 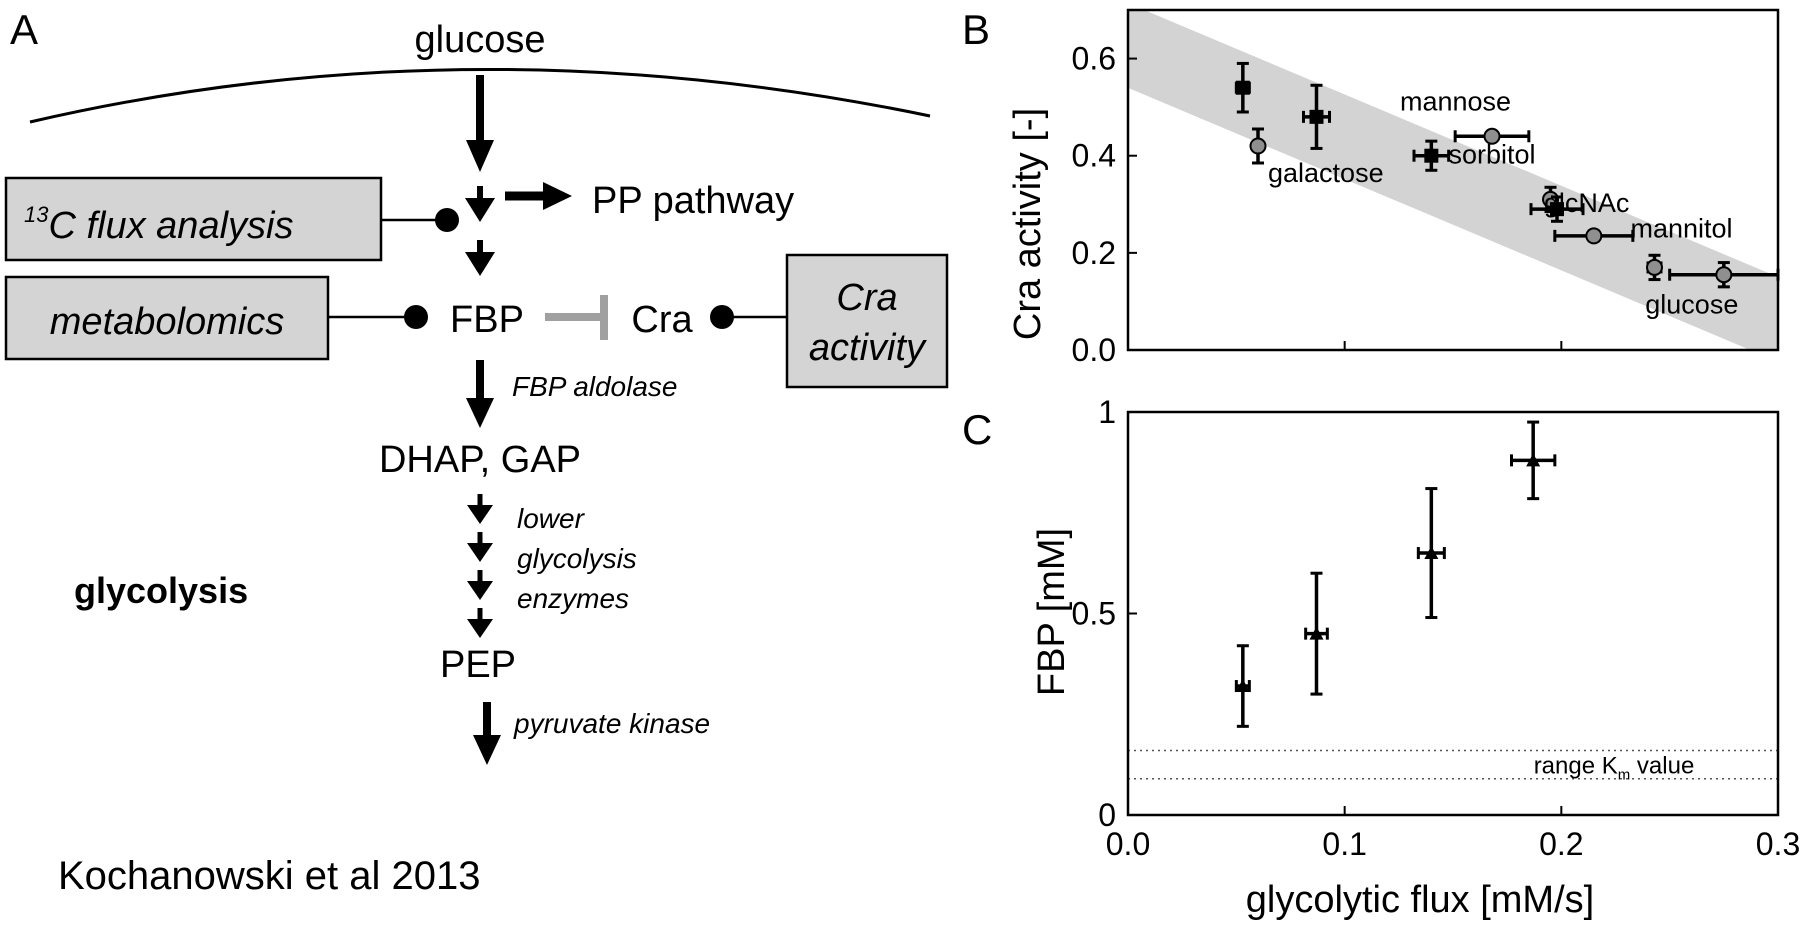 What do you see at coordinates (480, 413) in the screenshot?
I see `aldolase-arrow-head` at bounding box center [480, 413].